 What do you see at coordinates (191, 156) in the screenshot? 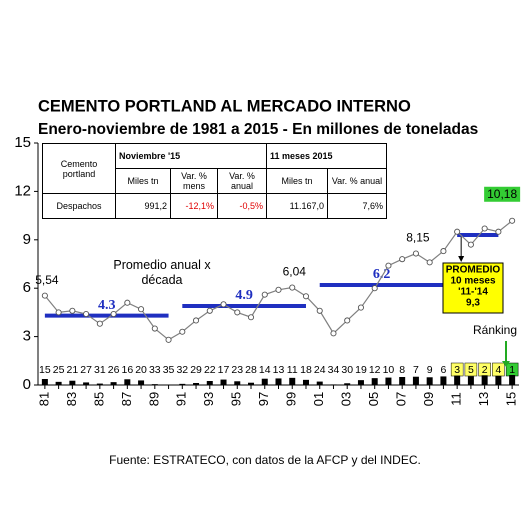
I see `group-header: Noviembre '15` at bounding box center [191, 156].